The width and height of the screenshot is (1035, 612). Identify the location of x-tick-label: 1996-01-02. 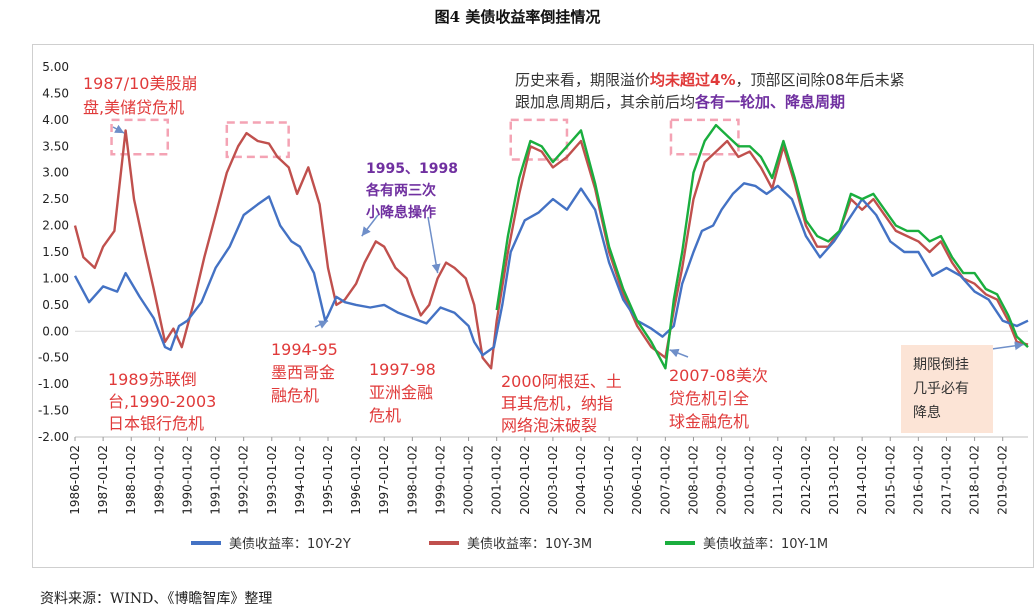
(356, 480).